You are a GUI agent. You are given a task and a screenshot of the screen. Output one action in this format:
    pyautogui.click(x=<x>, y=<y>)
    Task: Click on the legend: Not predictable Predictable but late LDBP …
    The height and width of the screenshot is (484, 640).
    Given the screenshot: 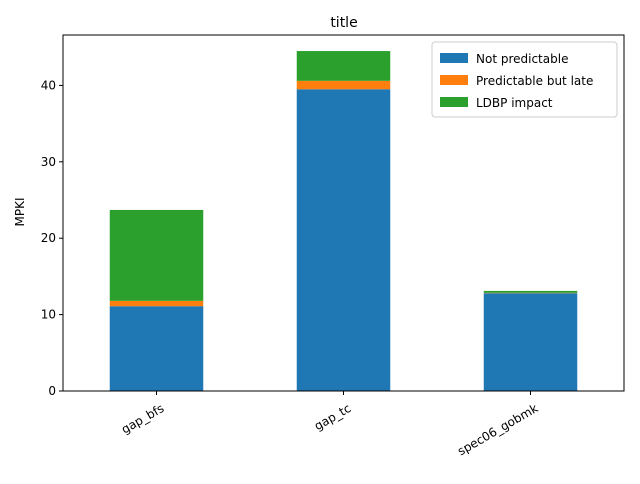 What is the action you would take?
    pyautogui.click(x=524, y=79)
    